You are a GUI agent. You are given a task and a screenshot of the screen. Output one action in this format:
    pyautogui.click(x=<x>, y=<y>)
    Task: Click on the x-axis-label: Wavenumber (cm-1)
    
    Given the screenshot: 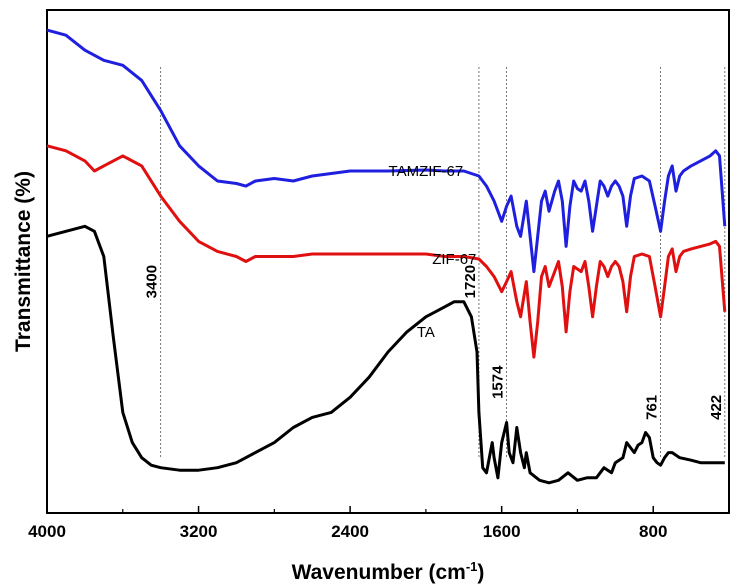 What is the action you would take?
    pyautogui.click(x=388, y=571)
    